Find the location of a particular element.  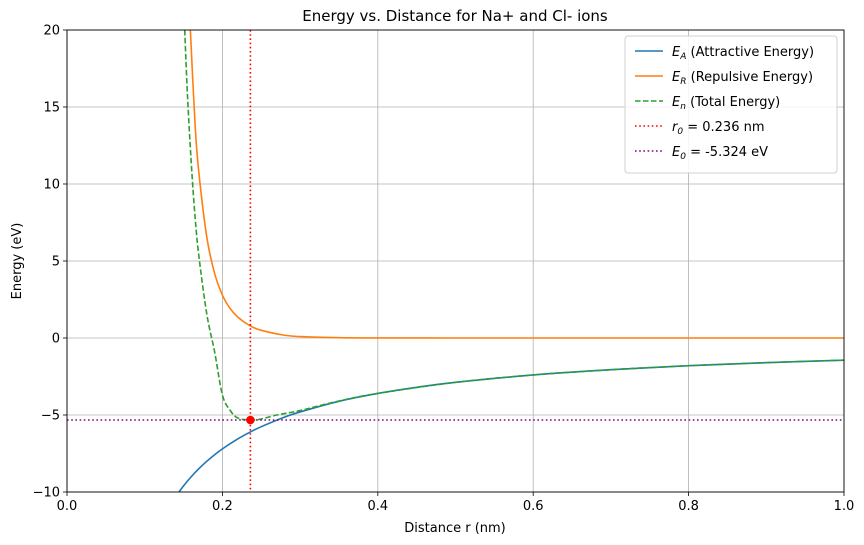

y-tick-label: −5 is located at coordinates (50, 416).